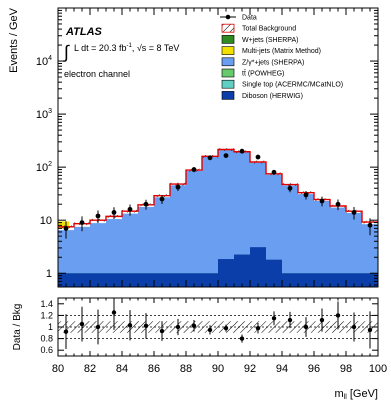  I want to click on ratio-y-tick-label: 1.2, so click(46, 315).